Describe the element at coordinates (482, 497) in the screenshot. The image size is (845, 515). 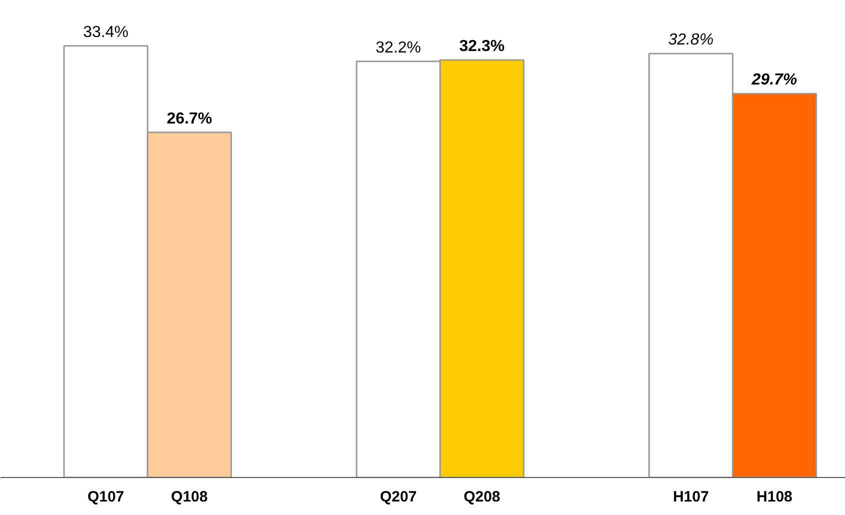
I see `x-tick-label: Q208` at that location.